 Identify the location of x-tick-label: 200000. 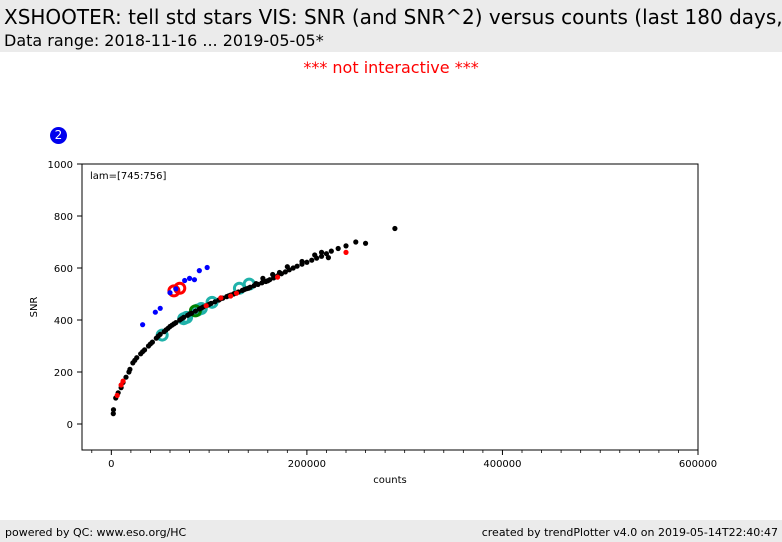
(307, 464).